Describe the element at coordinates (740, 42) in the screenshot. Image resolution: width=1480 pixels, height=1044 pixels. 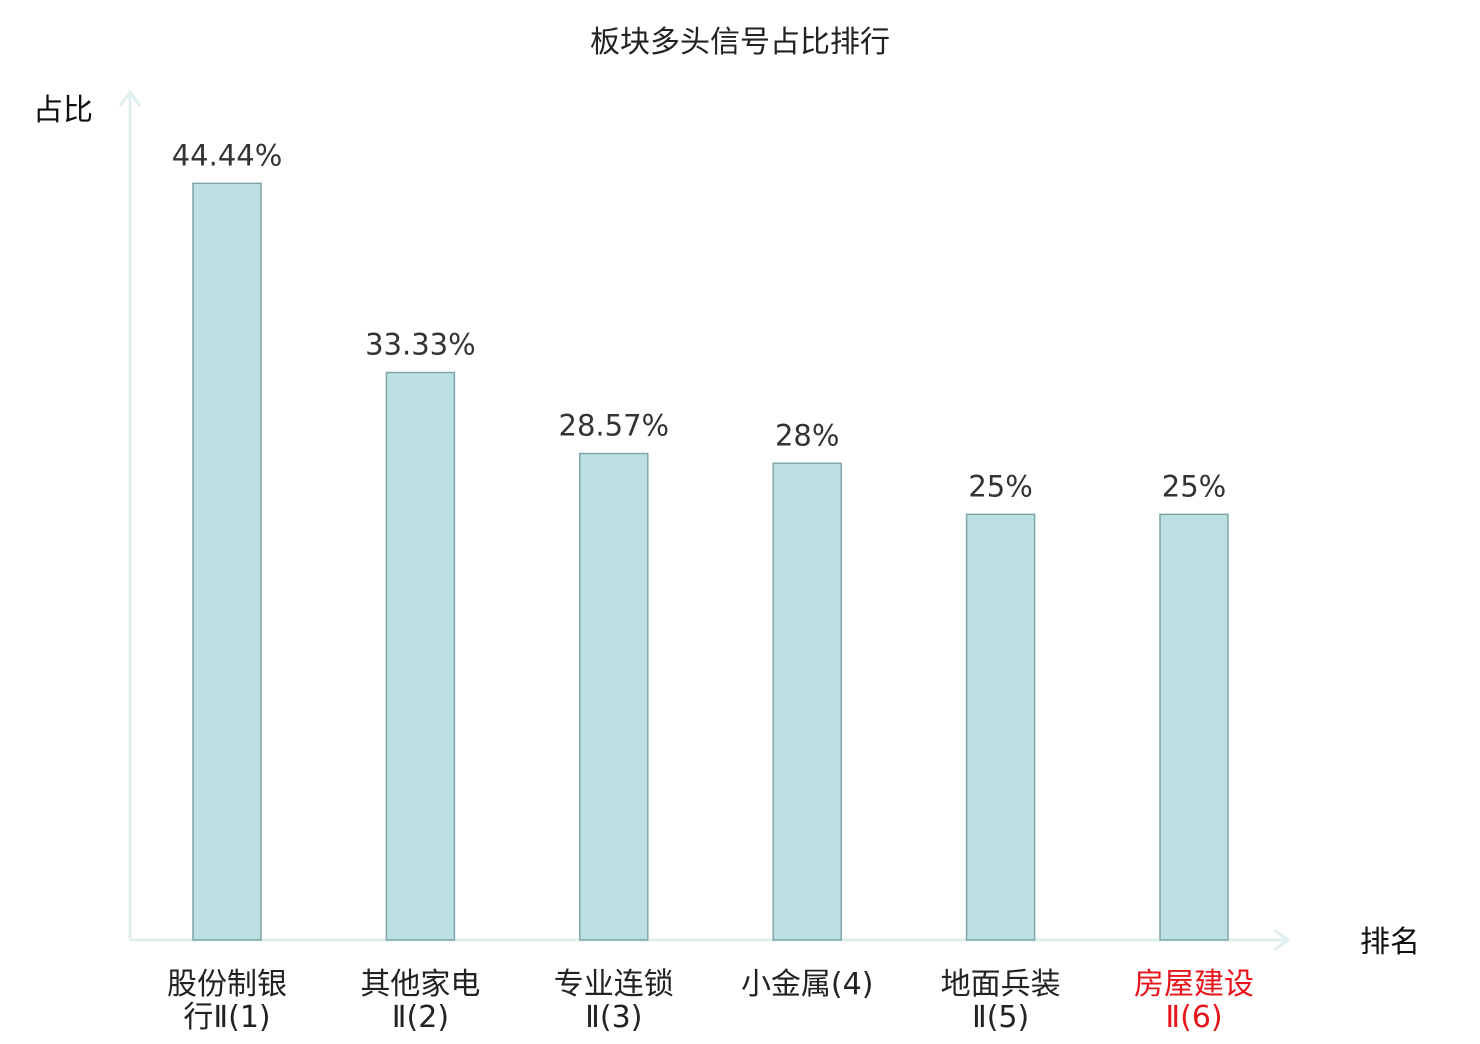
I see `chart-title: 板块多头信号占比排行` at that location.